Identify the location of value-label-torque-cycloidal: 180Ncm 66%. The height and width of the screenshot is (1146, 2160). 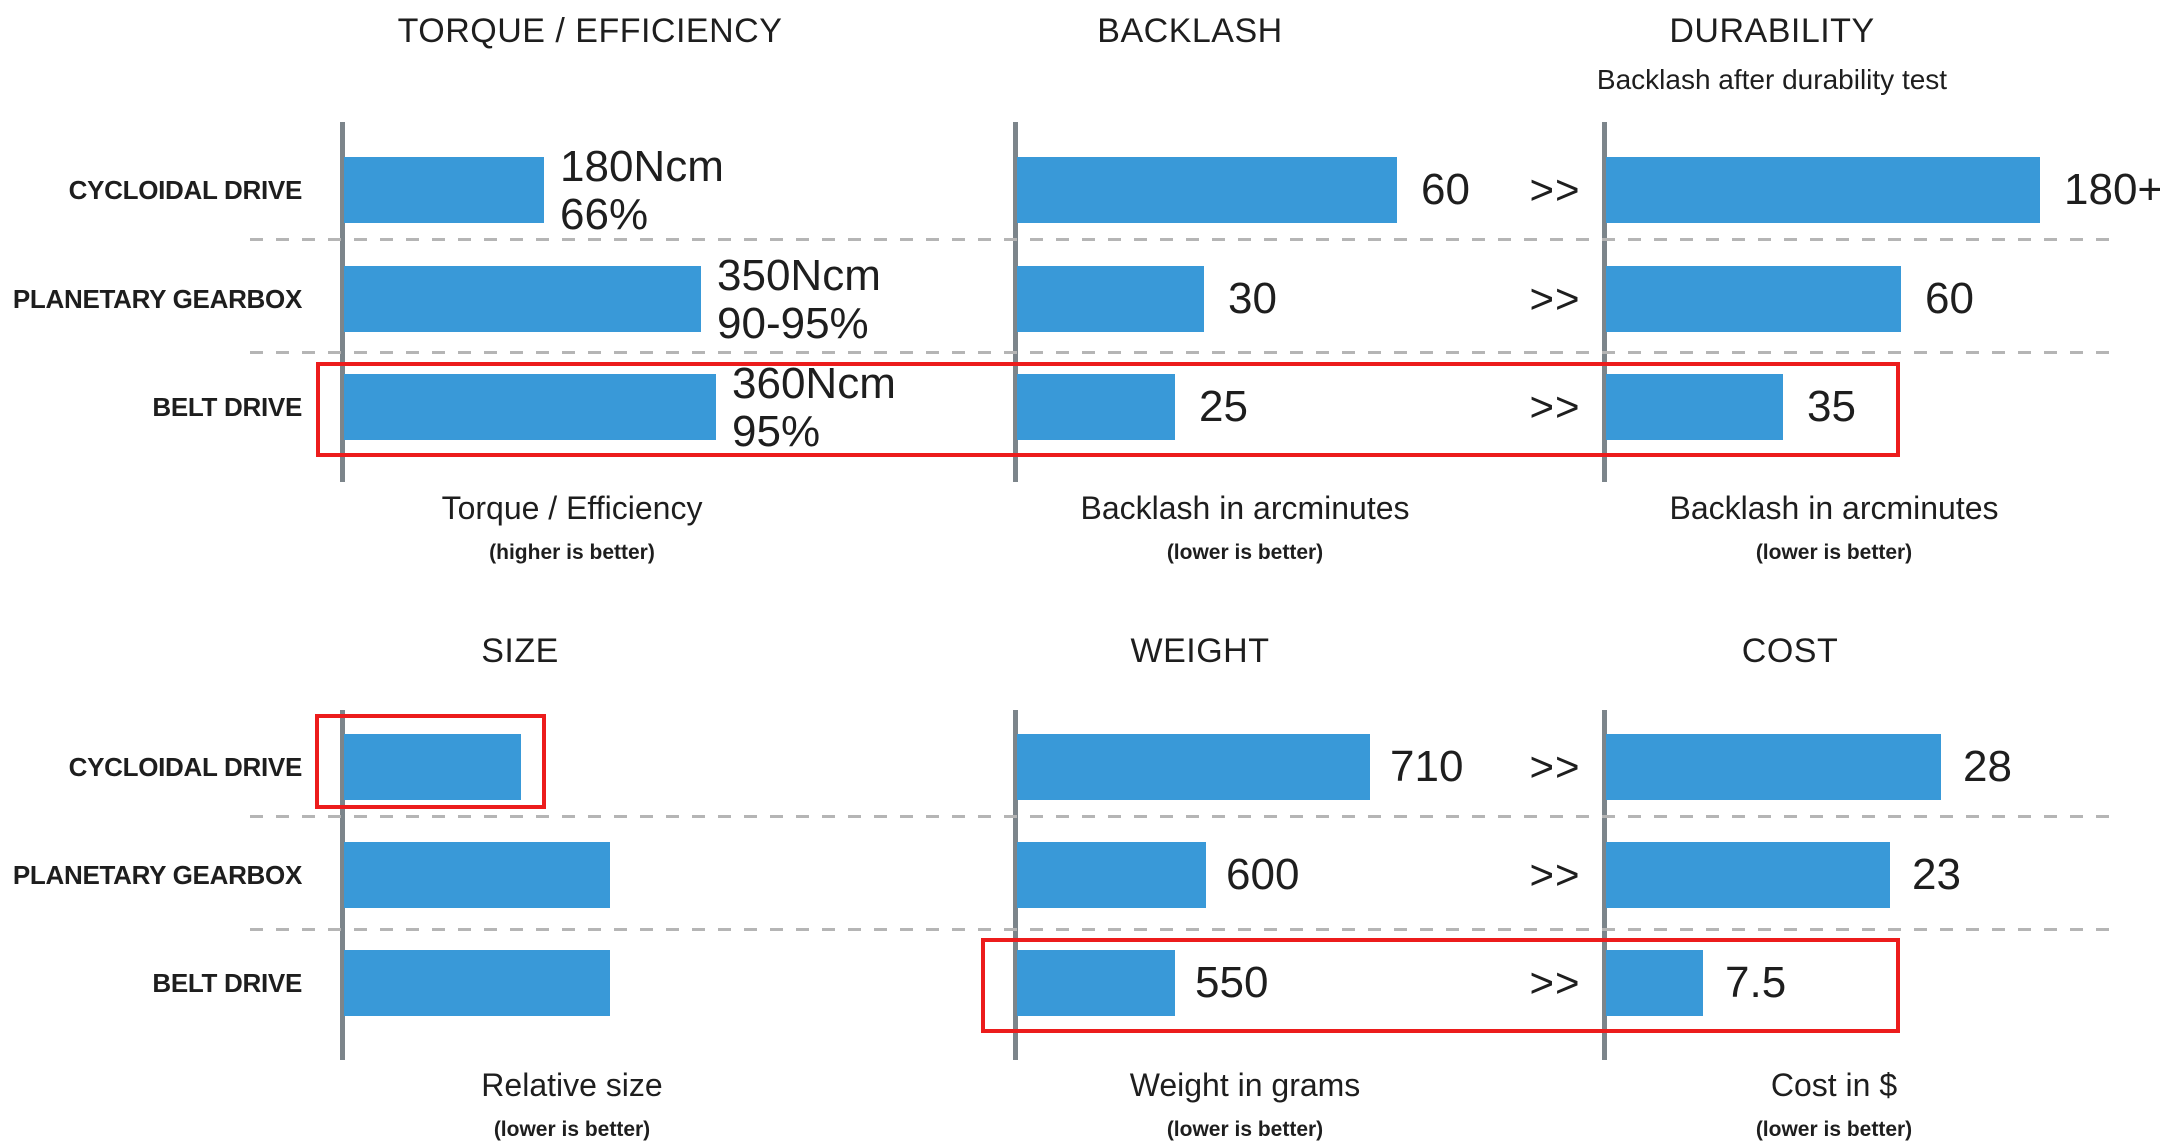
(642, 191).